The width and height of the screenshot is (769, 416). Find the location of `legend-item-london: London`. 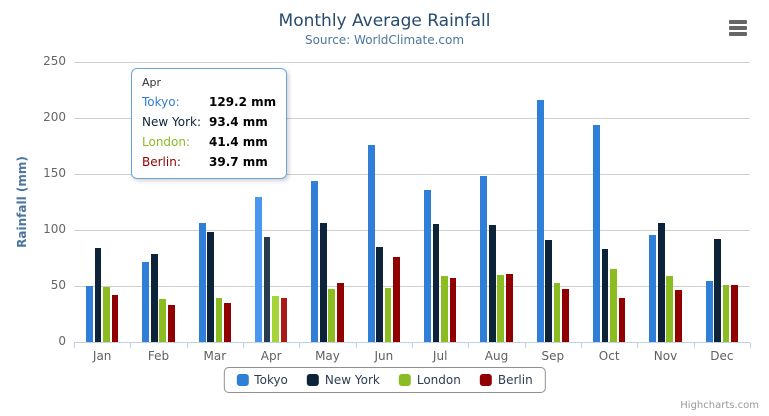

legend-item-london: London is located at coordinates (429, 380).